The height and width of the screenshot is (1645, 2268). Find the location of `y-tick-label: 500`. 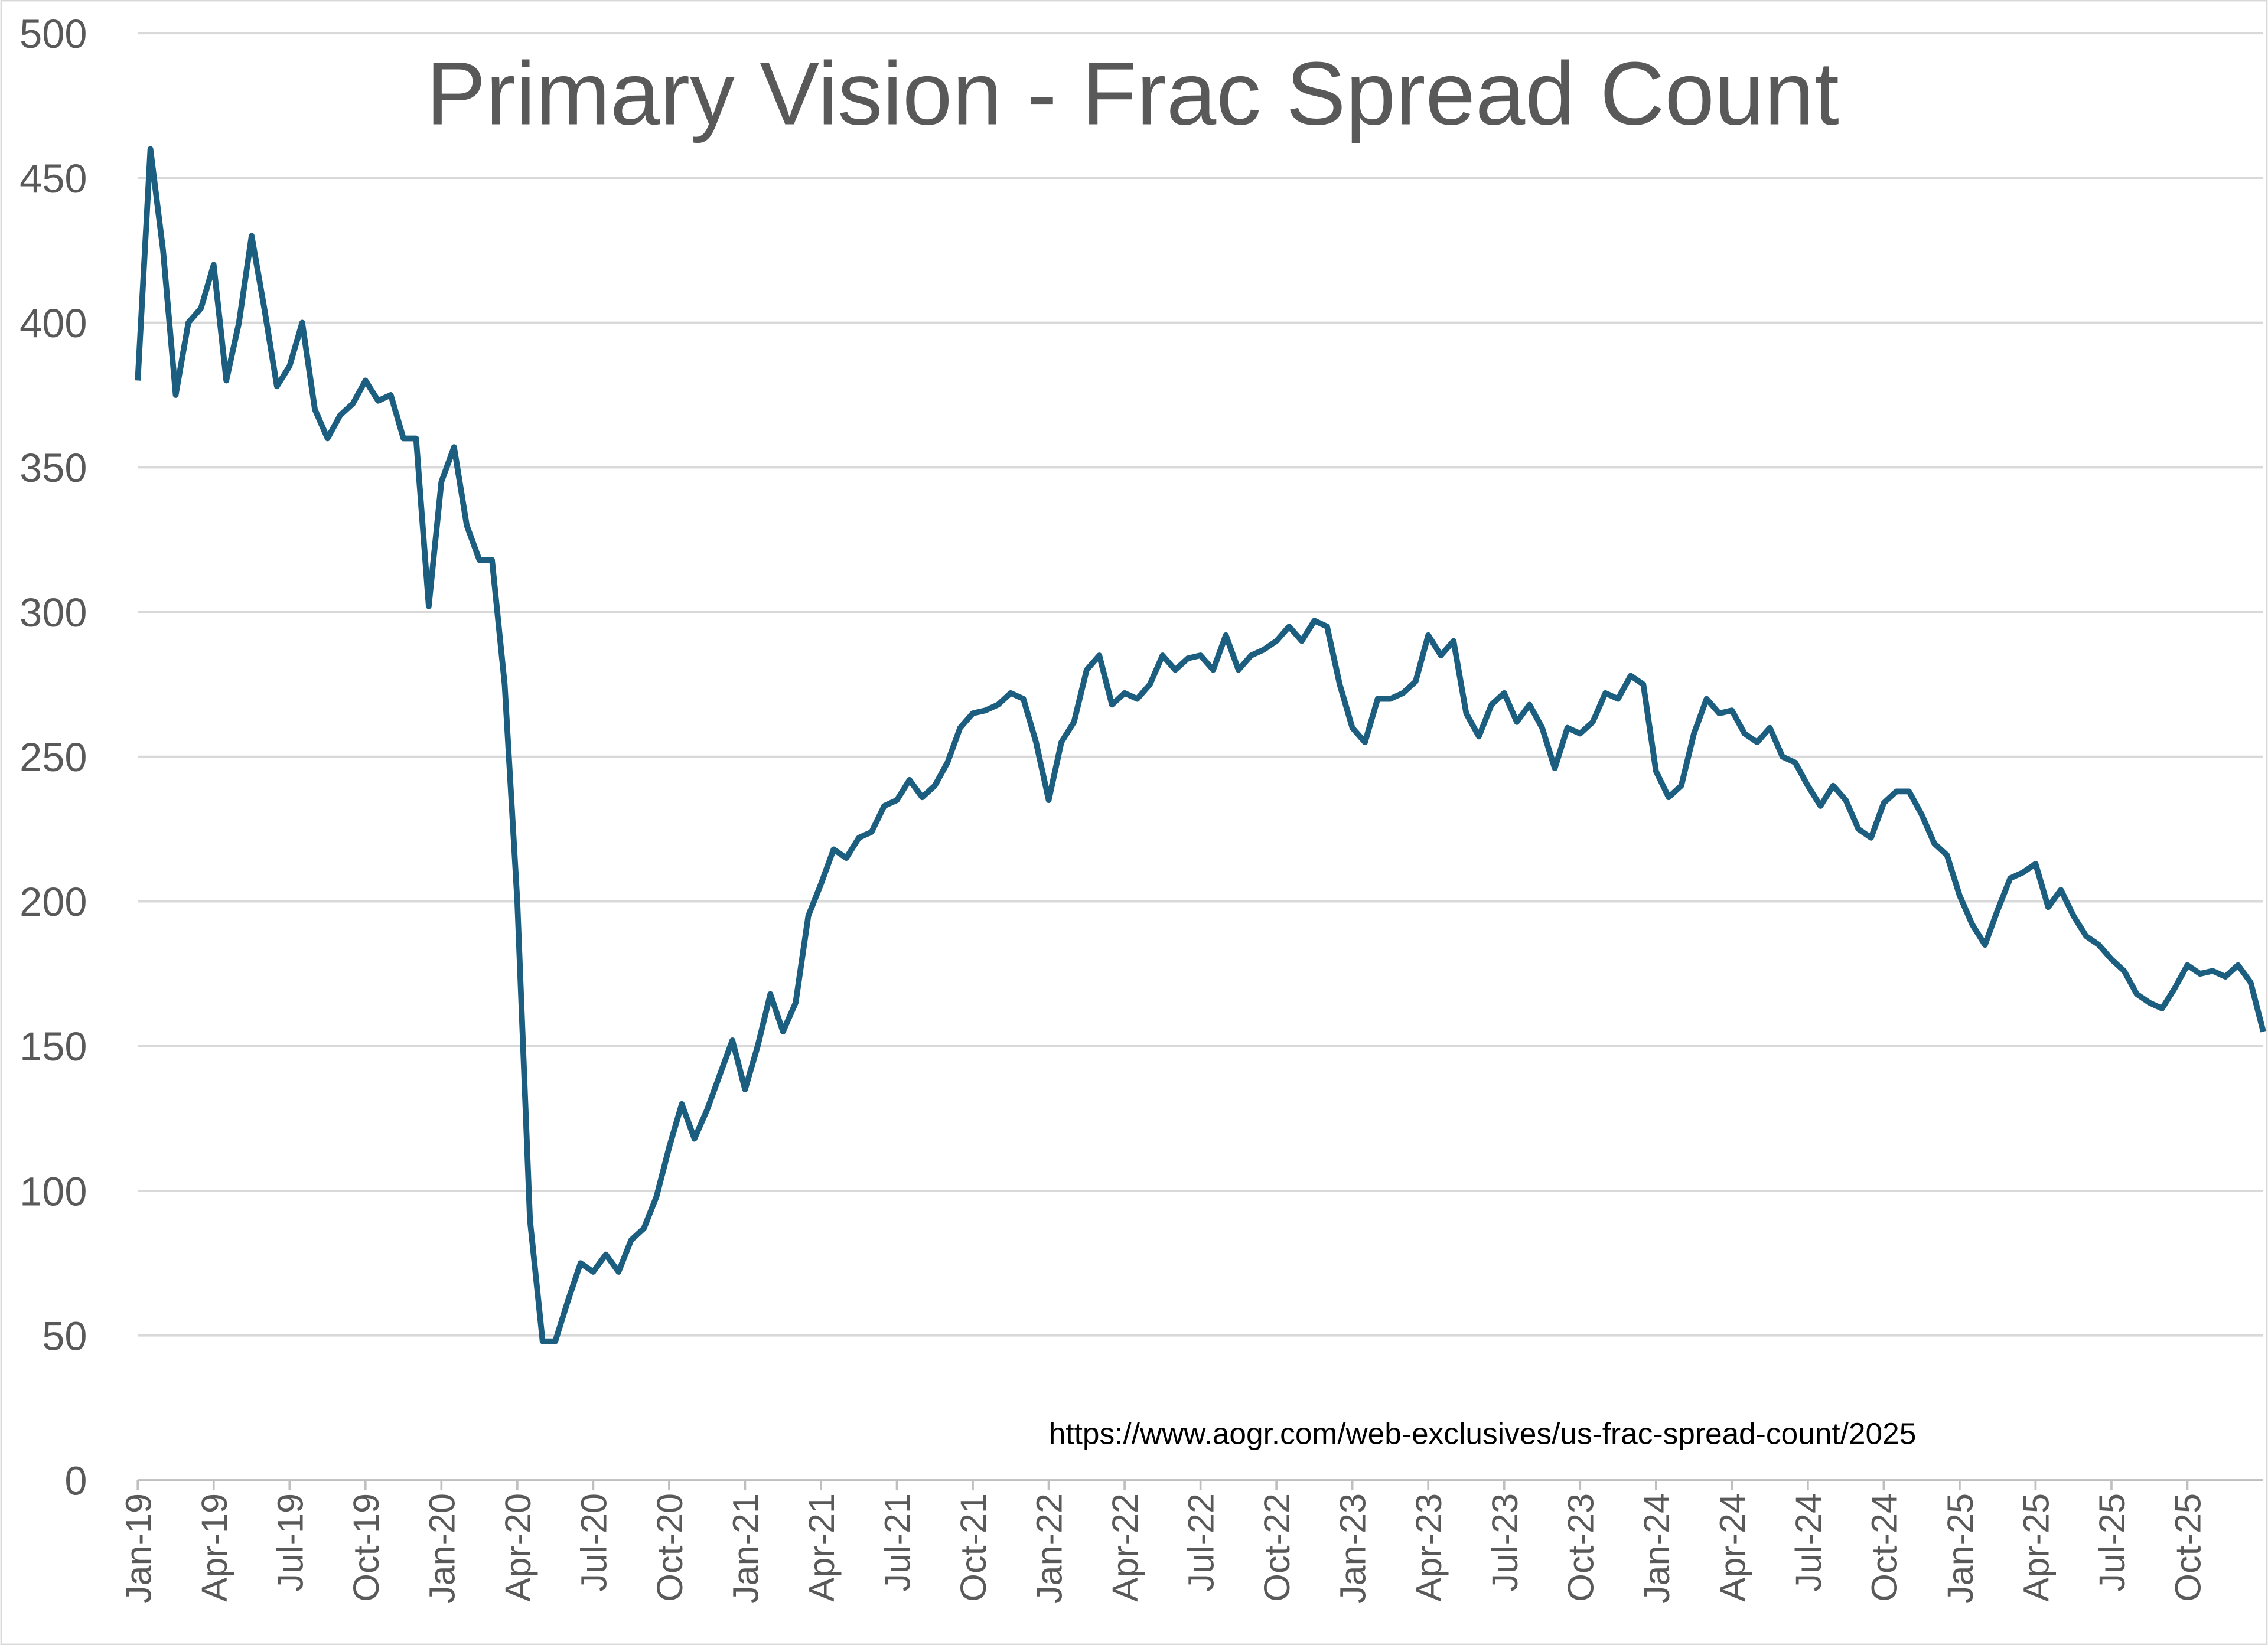

y-tick-label: 500 is located at coordinates (53, 34).